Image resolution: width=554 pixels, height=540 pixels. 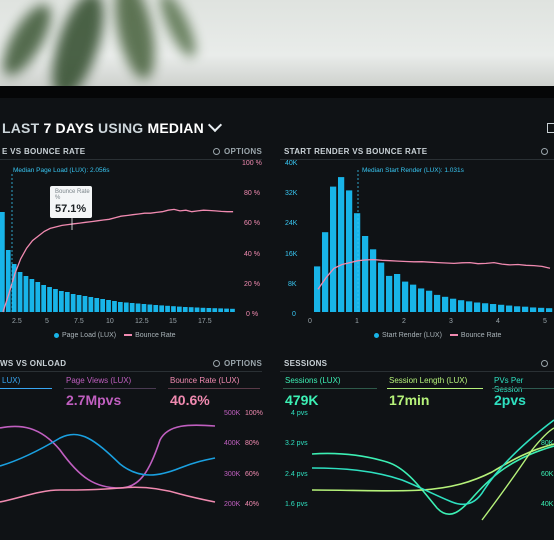 I want to click on panel2-x-tick: 3, so click(x=451, y=321).